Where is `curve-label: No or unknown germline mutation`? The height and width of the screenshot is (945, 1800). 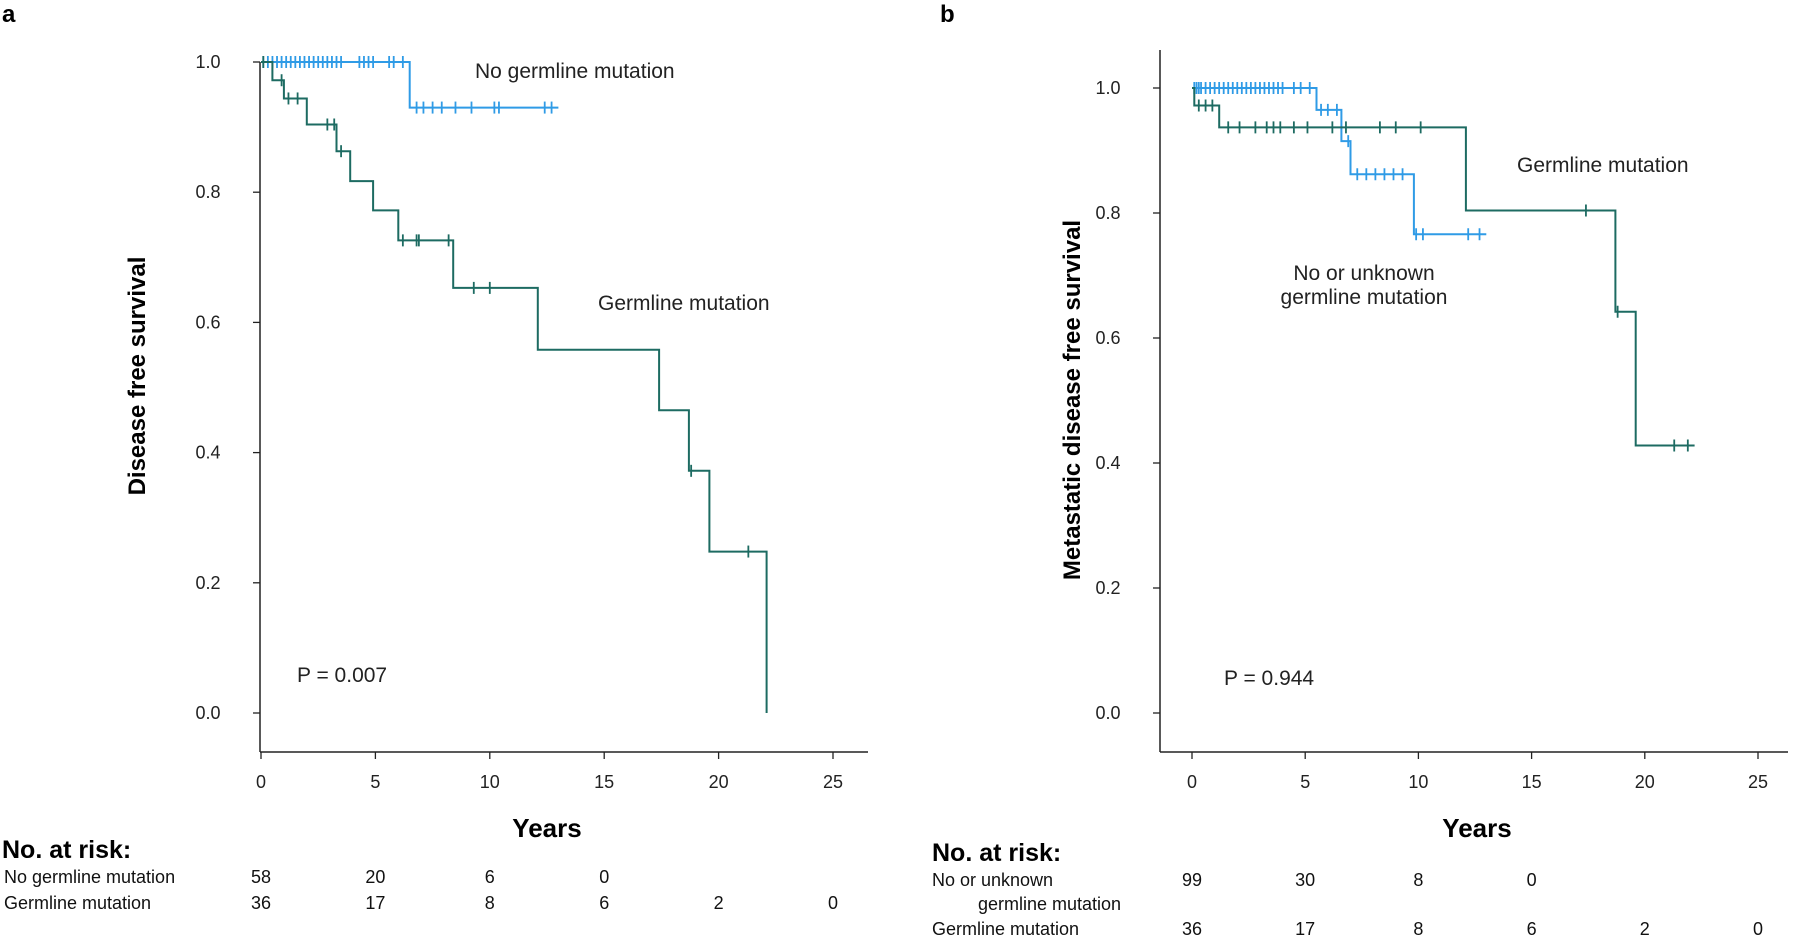
curve-label: No or unknown germline mutation is located at coordinates (1364, 285).